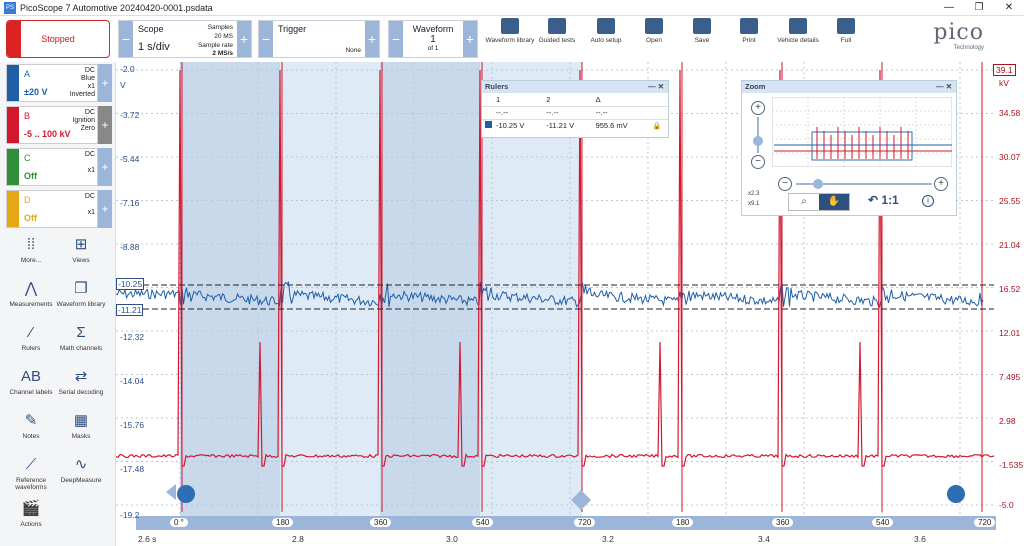 This screenshot has width=1024, height=546. I want to click on y-axis-left-label: -11.21, so click(130, 310).